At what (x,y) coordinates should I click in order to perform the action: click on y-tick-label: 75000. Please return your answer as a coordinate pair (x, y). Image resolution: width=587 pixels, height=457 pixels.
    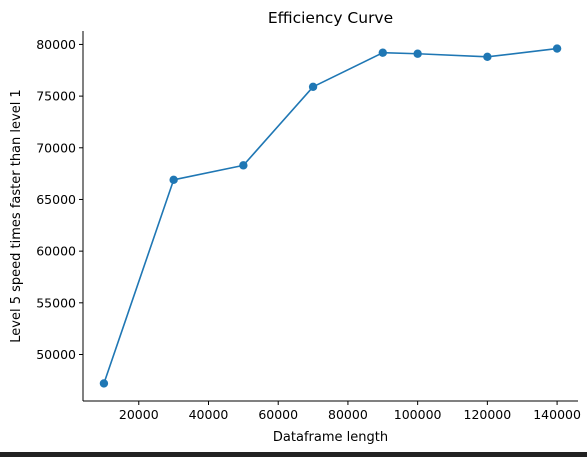
    Looking at the image, I should click on (56, 96).